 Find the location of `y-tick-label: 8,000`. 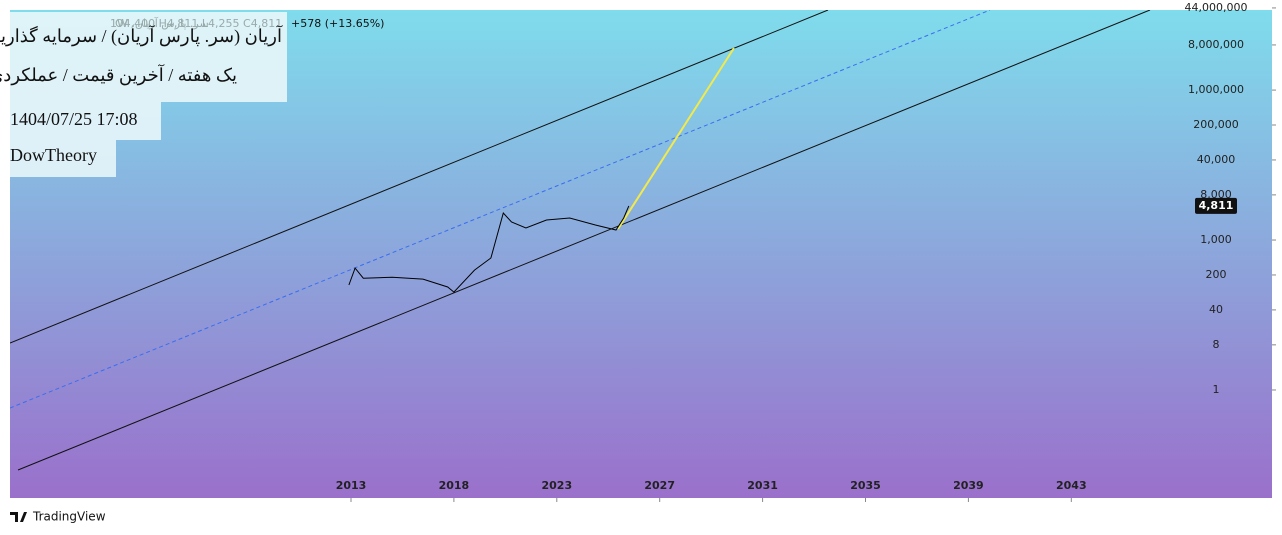

y-tick-label: 8,000 is located at coordinates (1216, 194).